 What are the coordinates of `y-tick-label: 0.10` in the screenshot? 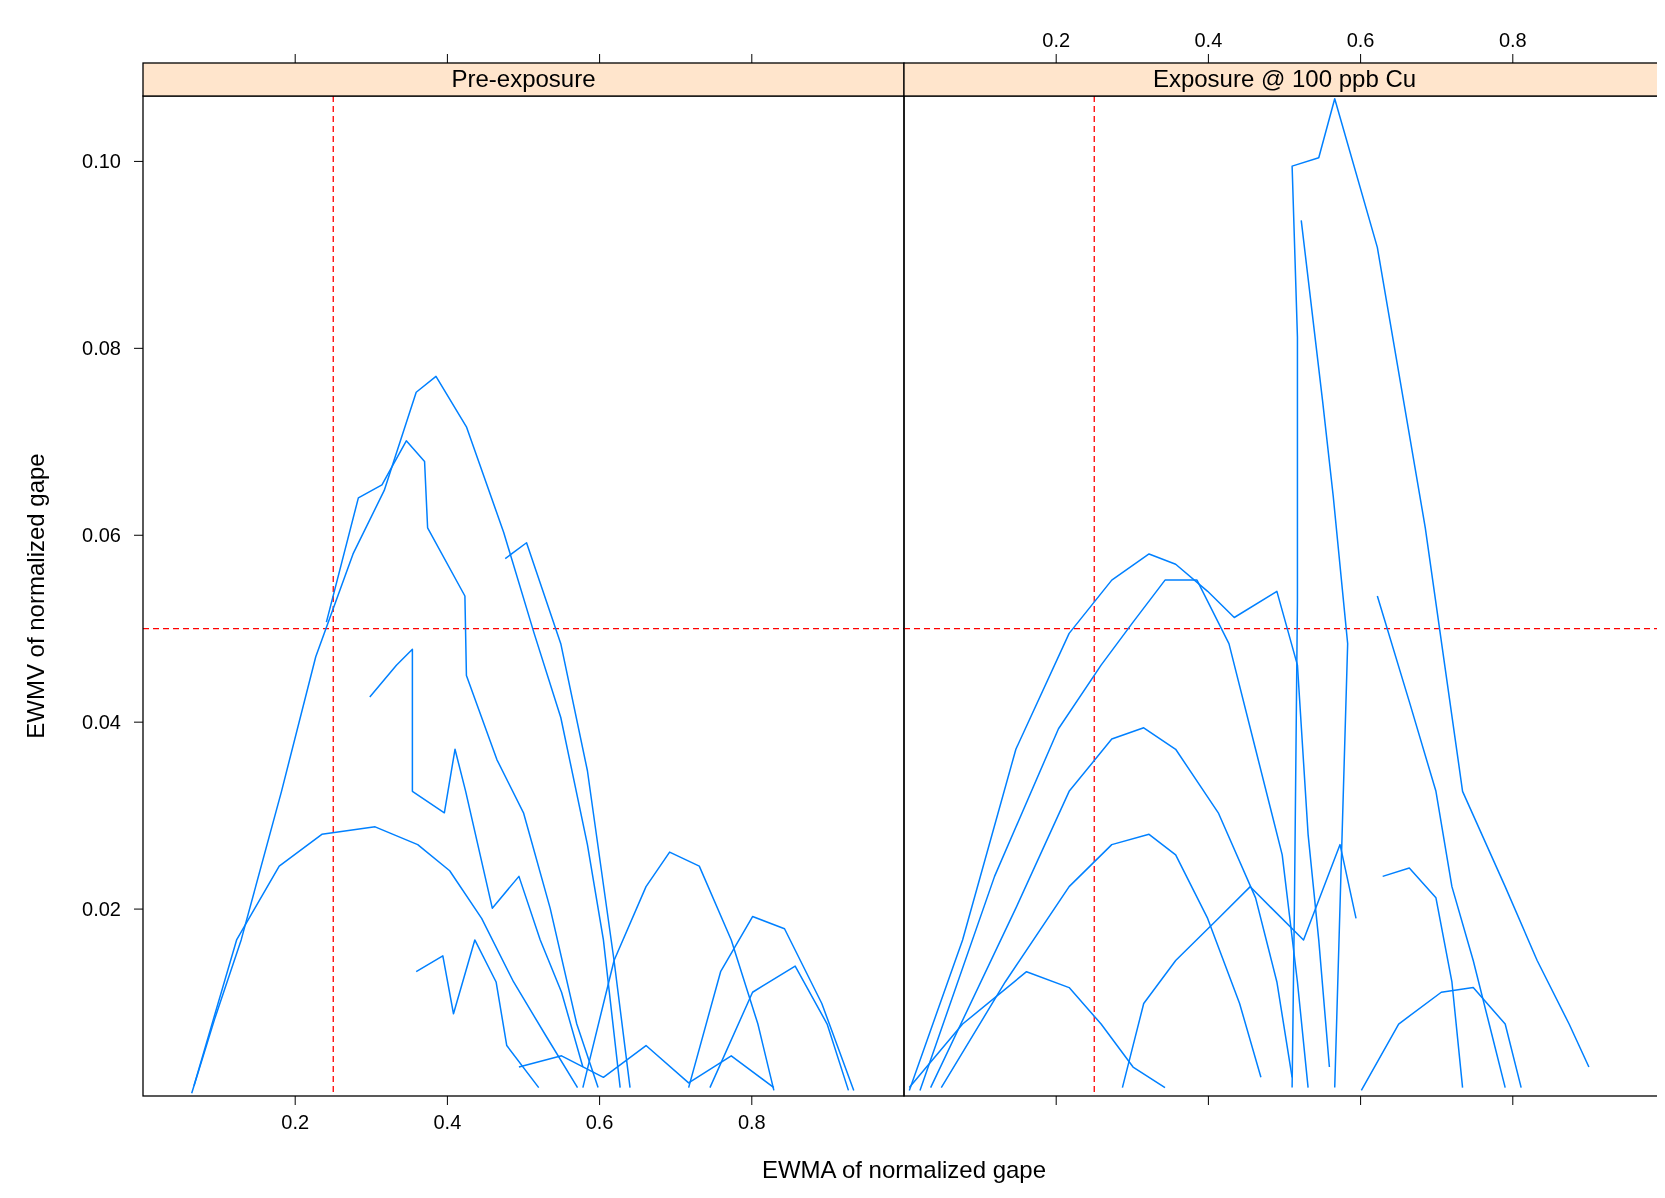 It's located at (101, 161).